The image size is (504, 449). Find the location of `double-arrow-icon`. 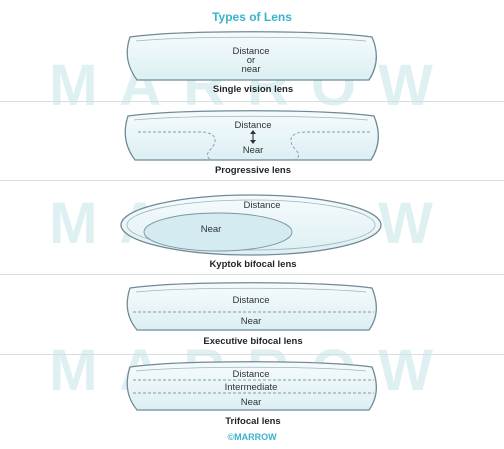

double-arrow-icon is located at coordinates (253, 137).